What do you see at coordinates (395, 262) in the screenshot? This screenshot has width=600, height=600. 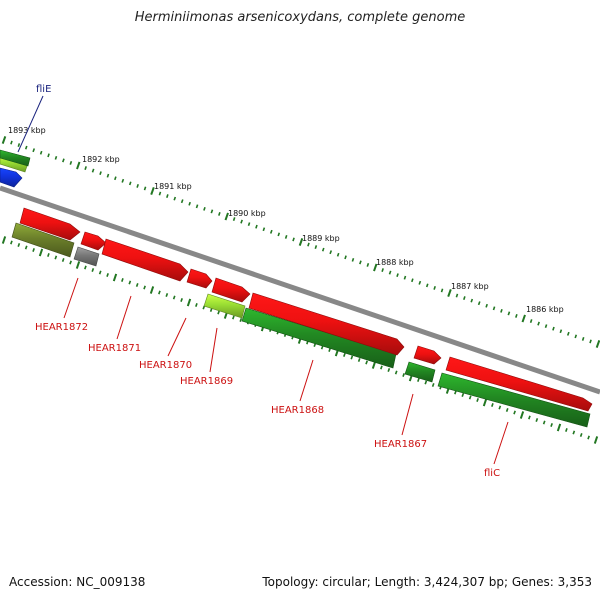 I see `scale-label-6: 1888 kbp` at bounding box center [395, 262].